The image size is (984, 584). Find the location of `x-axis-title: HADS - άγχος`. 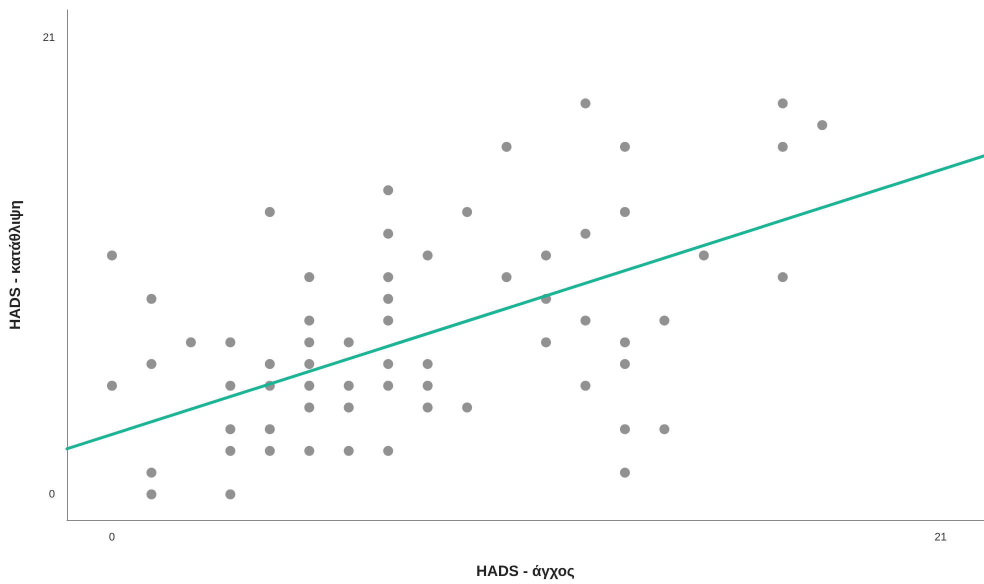

x-axis-title: HADS - άγχος is located at coordinates (525, 571).